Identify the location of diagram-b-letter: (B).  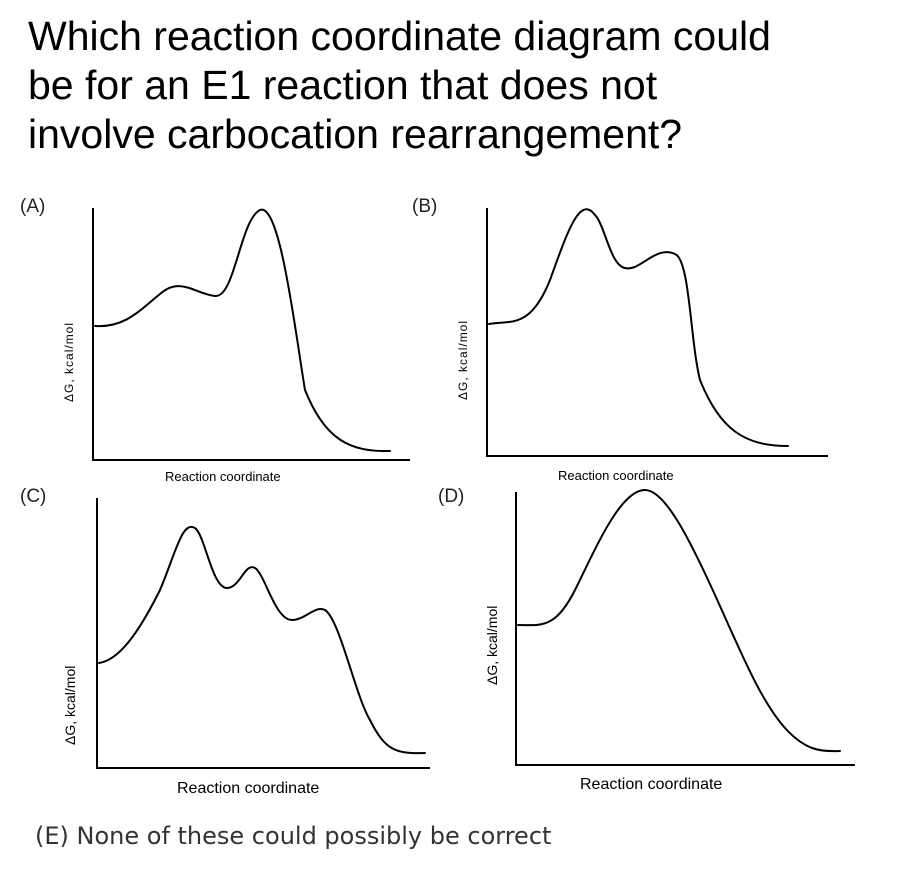
(425, 206).